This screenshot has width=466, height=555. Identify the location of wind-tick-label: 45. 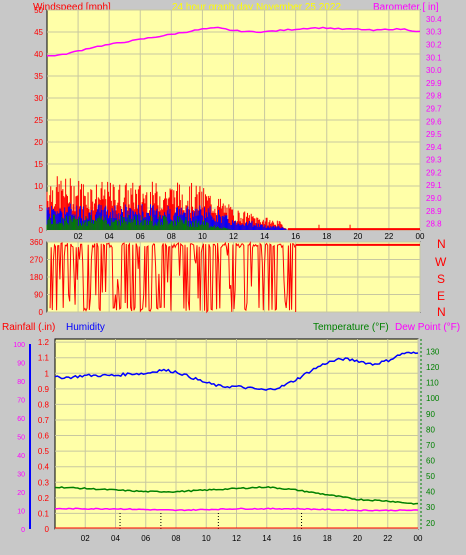
(38, 32).